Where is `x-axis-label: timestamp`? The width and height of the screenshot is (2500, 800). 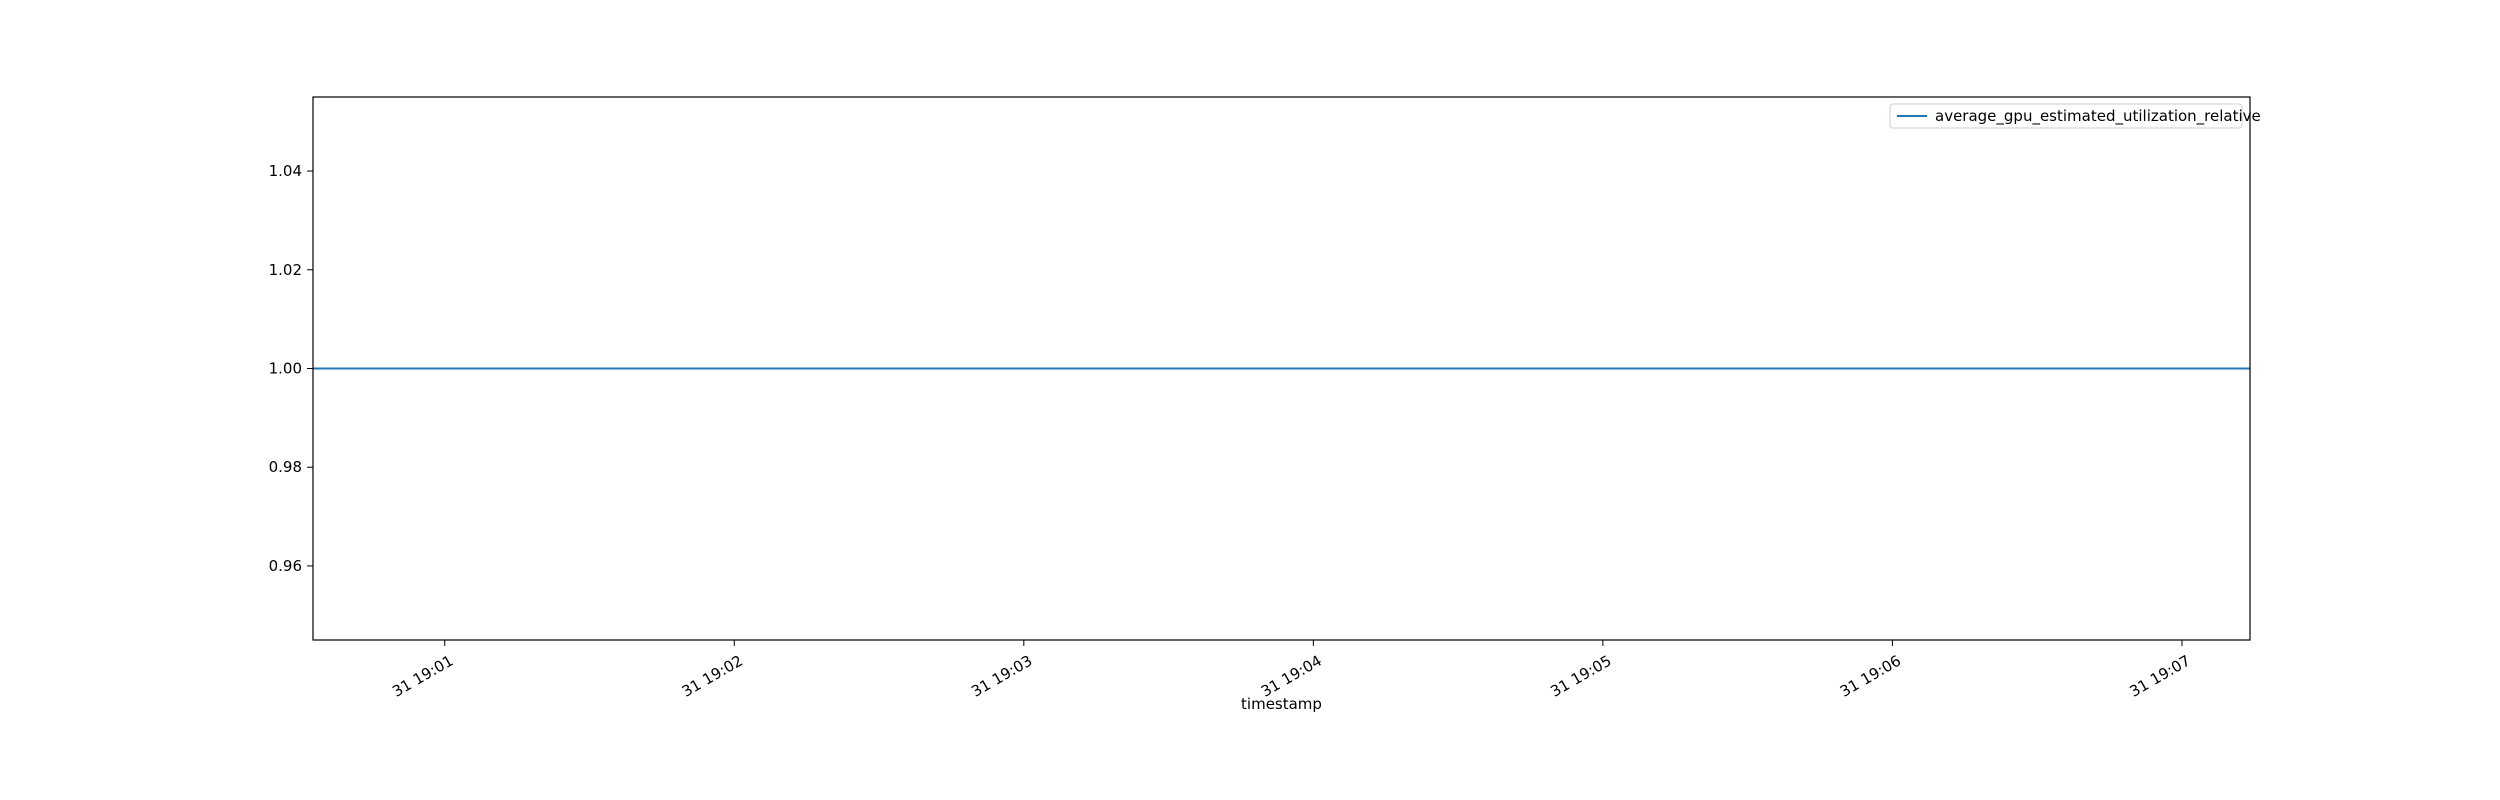 x-axis-label: timestamp is located at coordinates (1281, 704).